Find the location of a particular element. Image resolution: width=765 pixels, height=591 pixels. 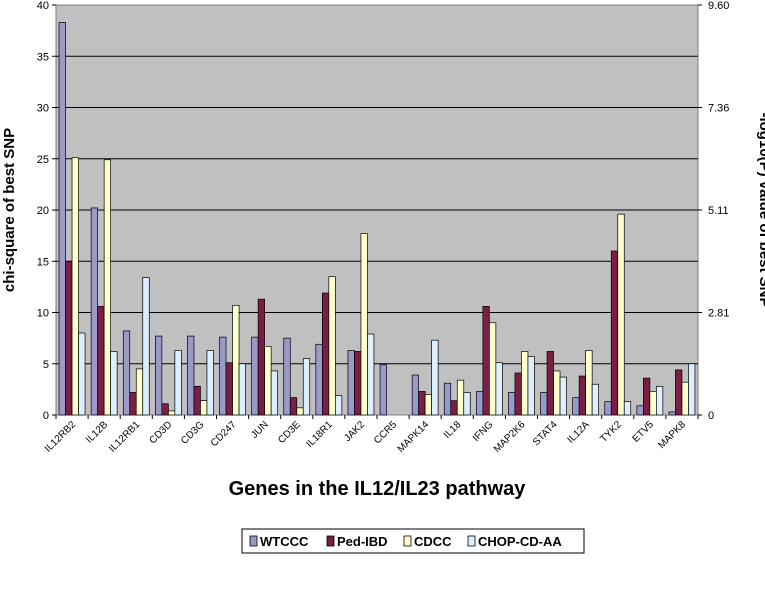

bar-cd3d-ped-ibd is located at coordinates (165, 409).